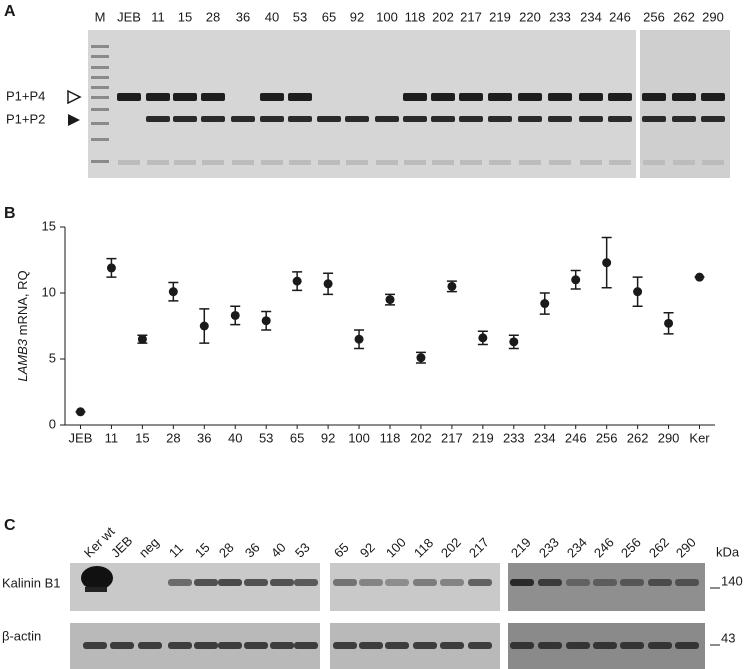 The width and height of the screenshot is (746, 669). I want to click on x-tick-label: 11, so click(112, 437).